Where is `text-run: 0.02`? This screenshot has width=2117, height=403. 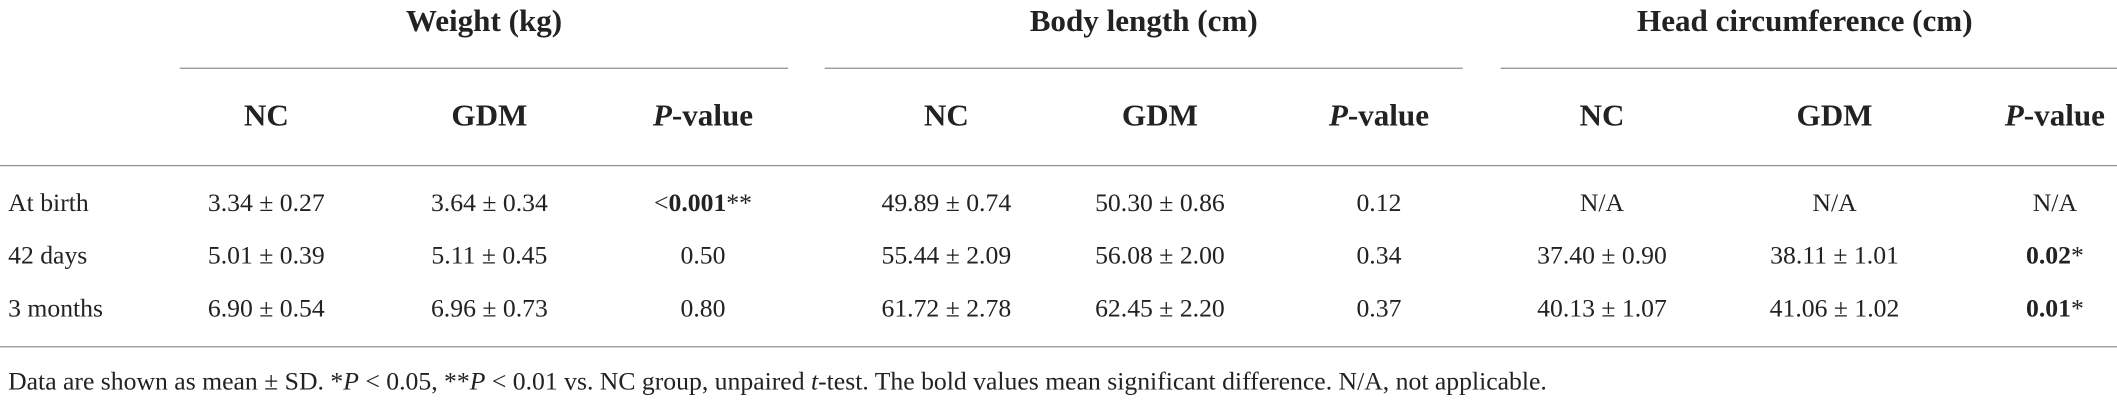
text-run: 0.02 is located at coordinates (2048, 256).